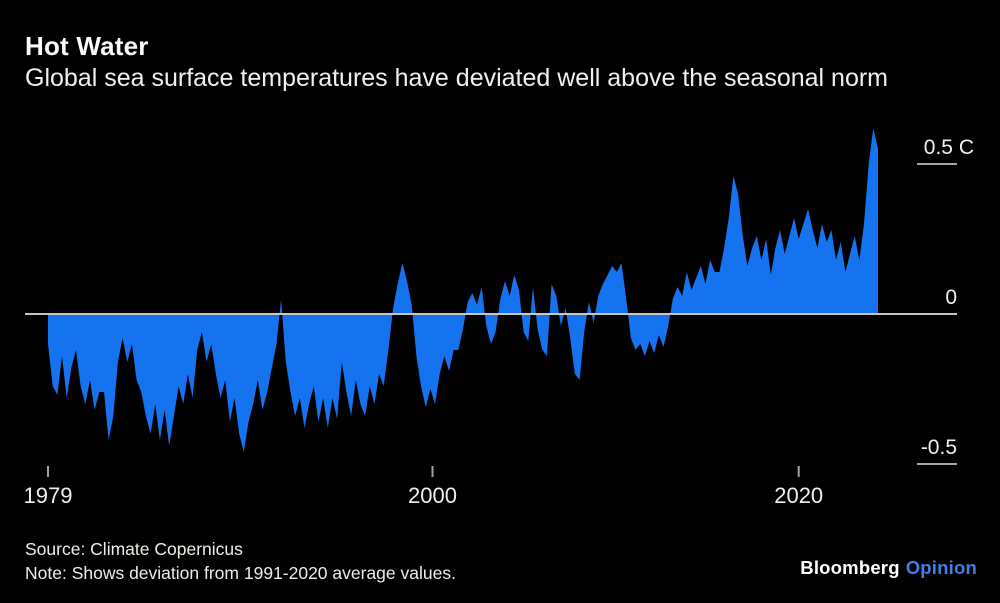 The image size is (1000, 603). Describe the element at coordinates (48, 495) in the screenshot. I see `x-axis-label: 1979` at that location.